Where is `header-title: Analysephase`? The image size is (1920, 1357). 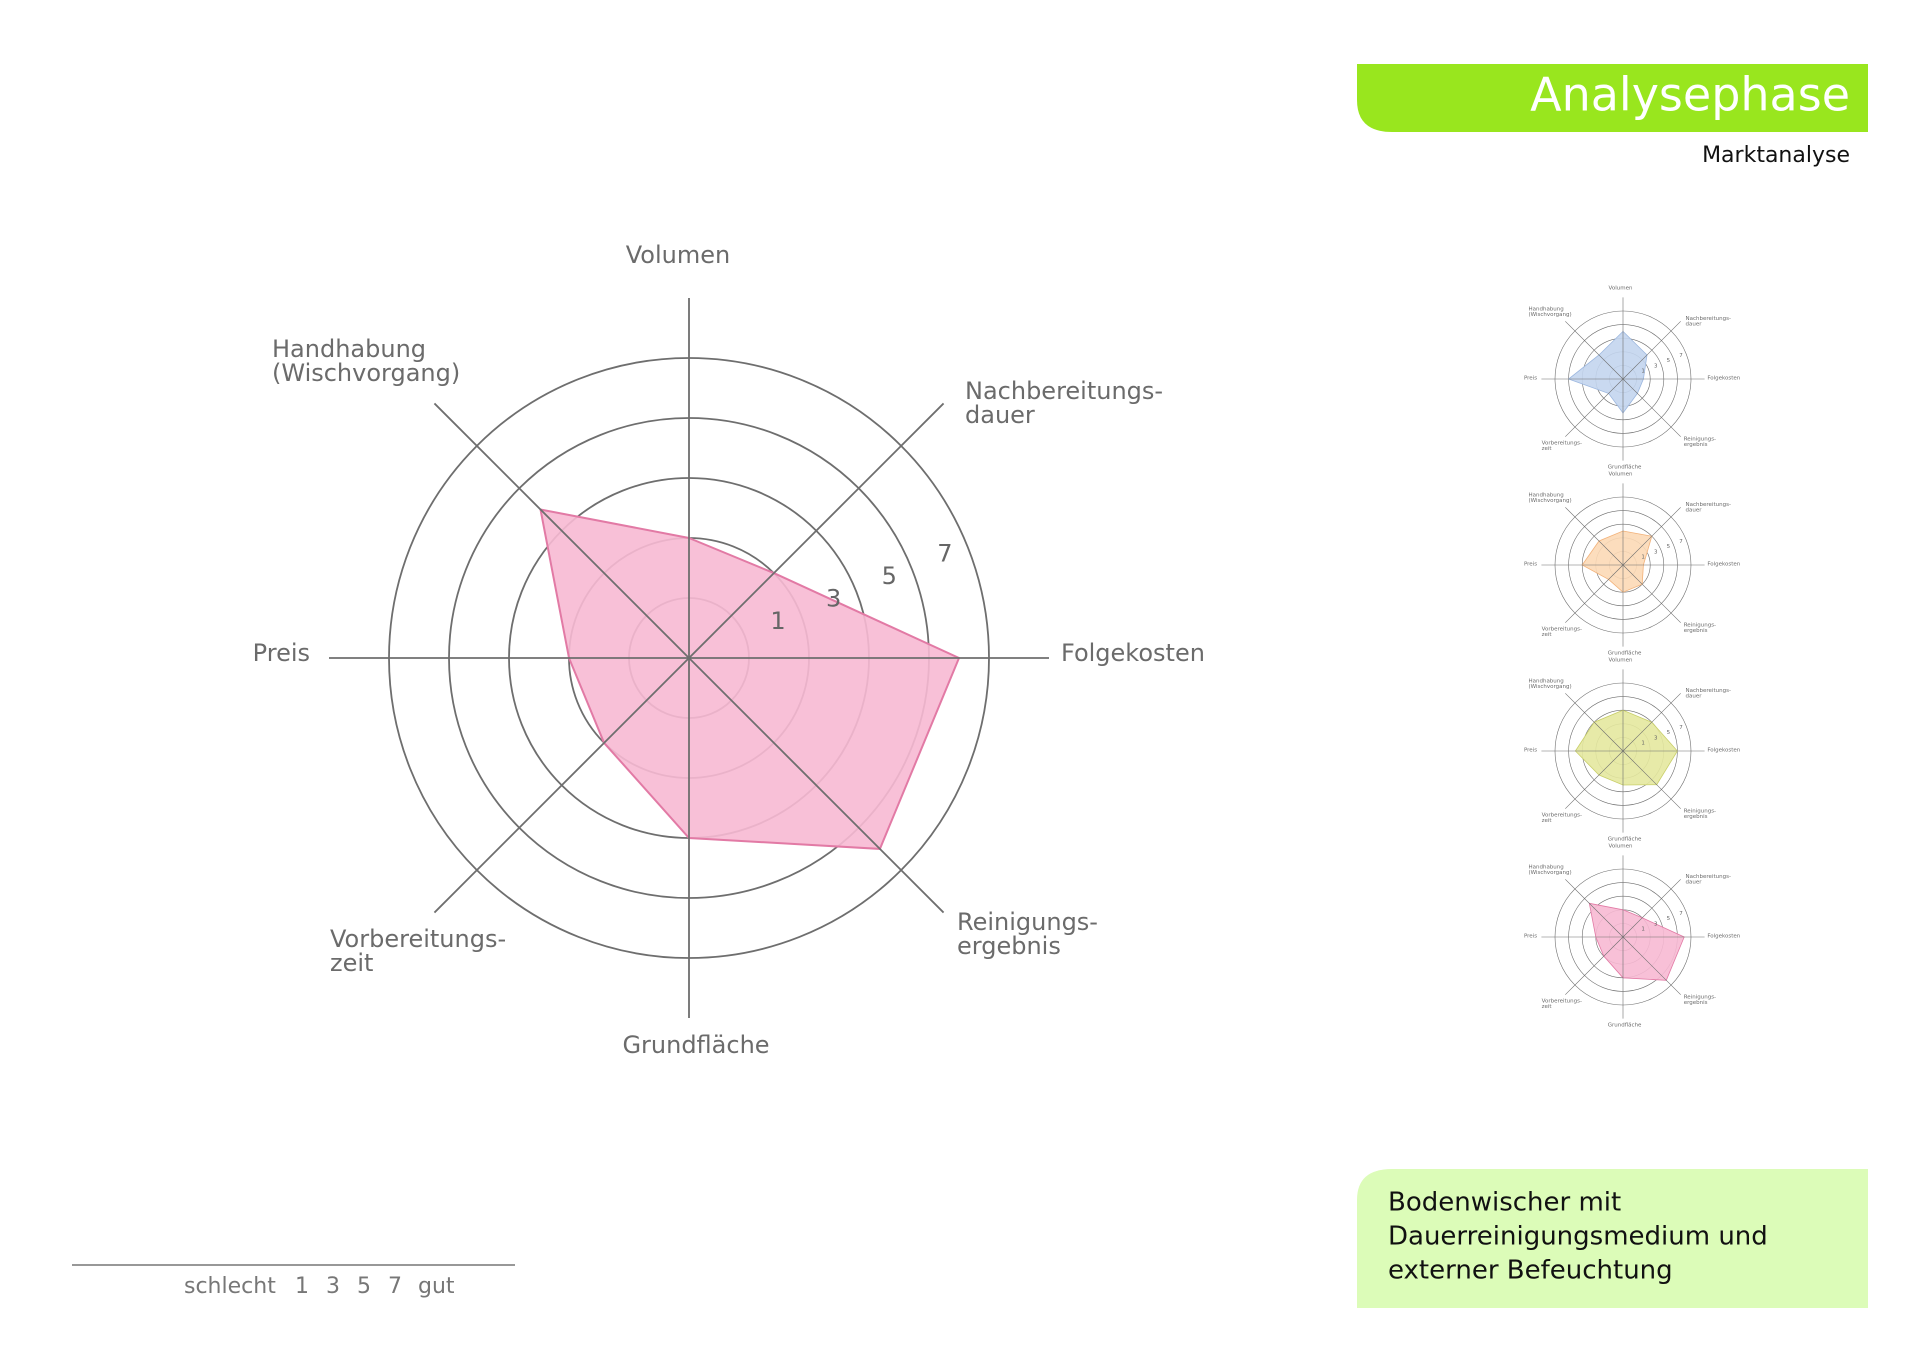
header-title: Analysephase is located at coordinates (1690, 95).